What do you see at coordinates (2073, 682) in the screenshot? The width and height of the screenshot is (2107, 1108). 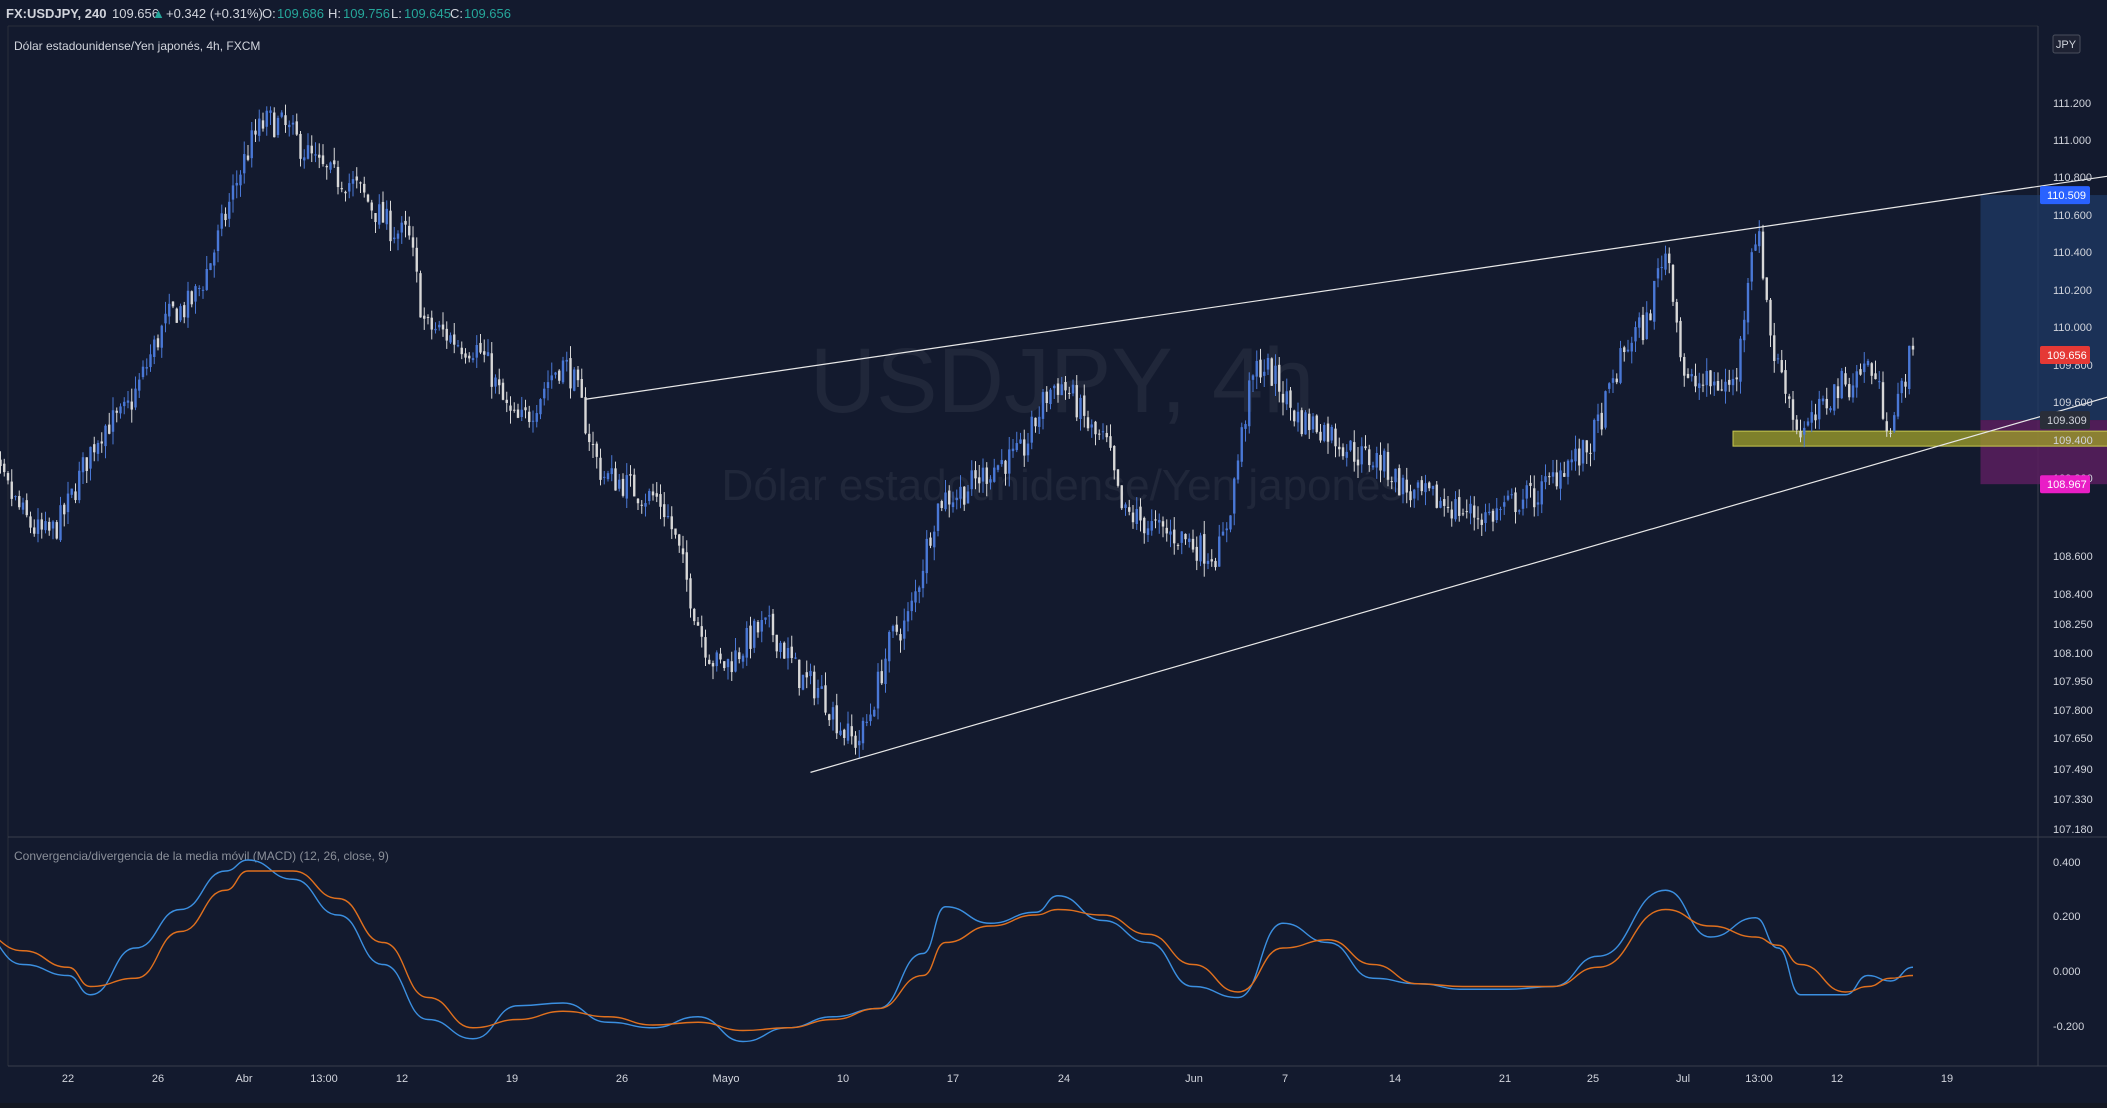 I see `price-tick-label: 107.950` at bounding box center [2073, 682].